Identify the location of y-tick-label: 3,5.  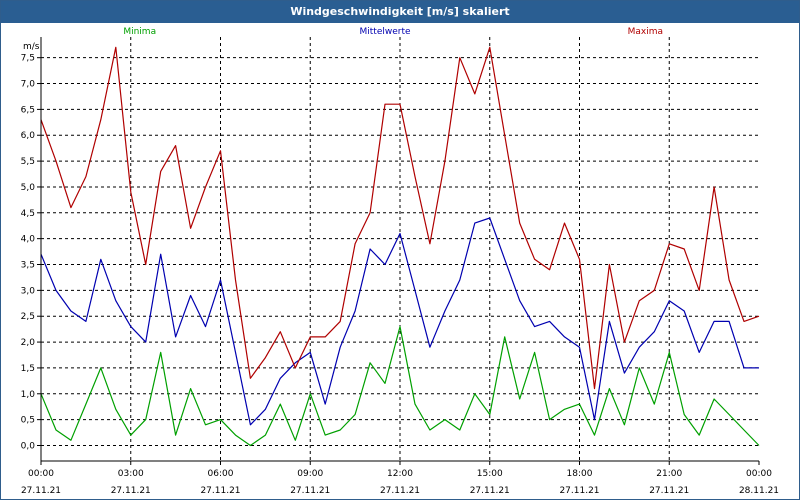
(28, 266).